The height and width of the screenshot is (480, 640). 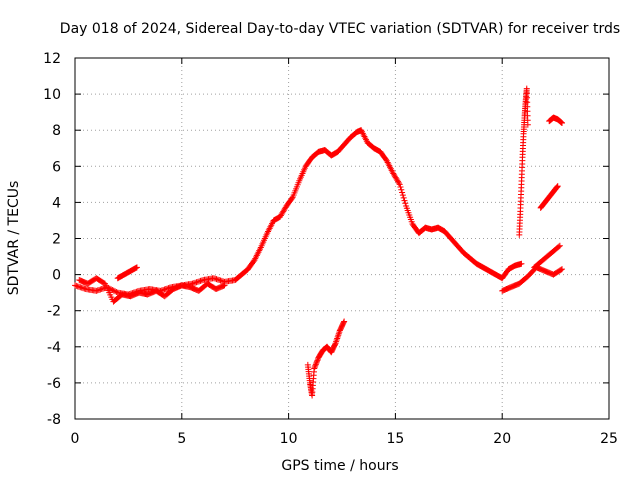 What do you see at coordinates (181, 439) in the screenshot?
I see `x-tick-label: 5` at bounding box center [181, 439].